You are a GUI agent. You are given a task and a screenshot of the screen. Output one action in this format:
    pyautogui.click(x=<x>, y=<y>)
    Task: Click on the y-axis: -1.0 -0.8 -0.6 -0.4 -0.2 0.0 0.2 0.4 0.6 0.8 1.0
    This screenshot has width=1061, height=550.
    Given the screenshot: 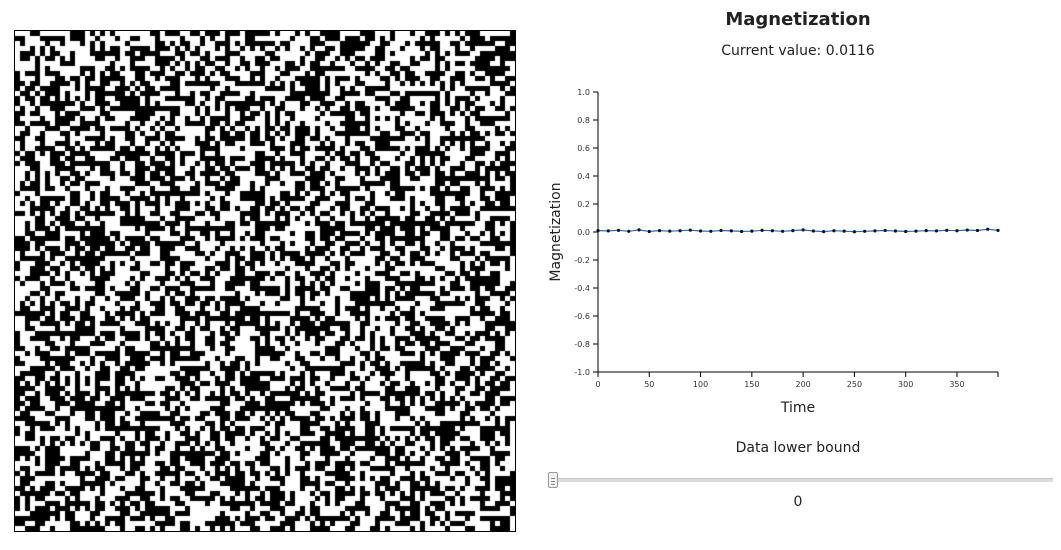 What is the action you would take?
    pyautogui.click(x=586, y=232)
    